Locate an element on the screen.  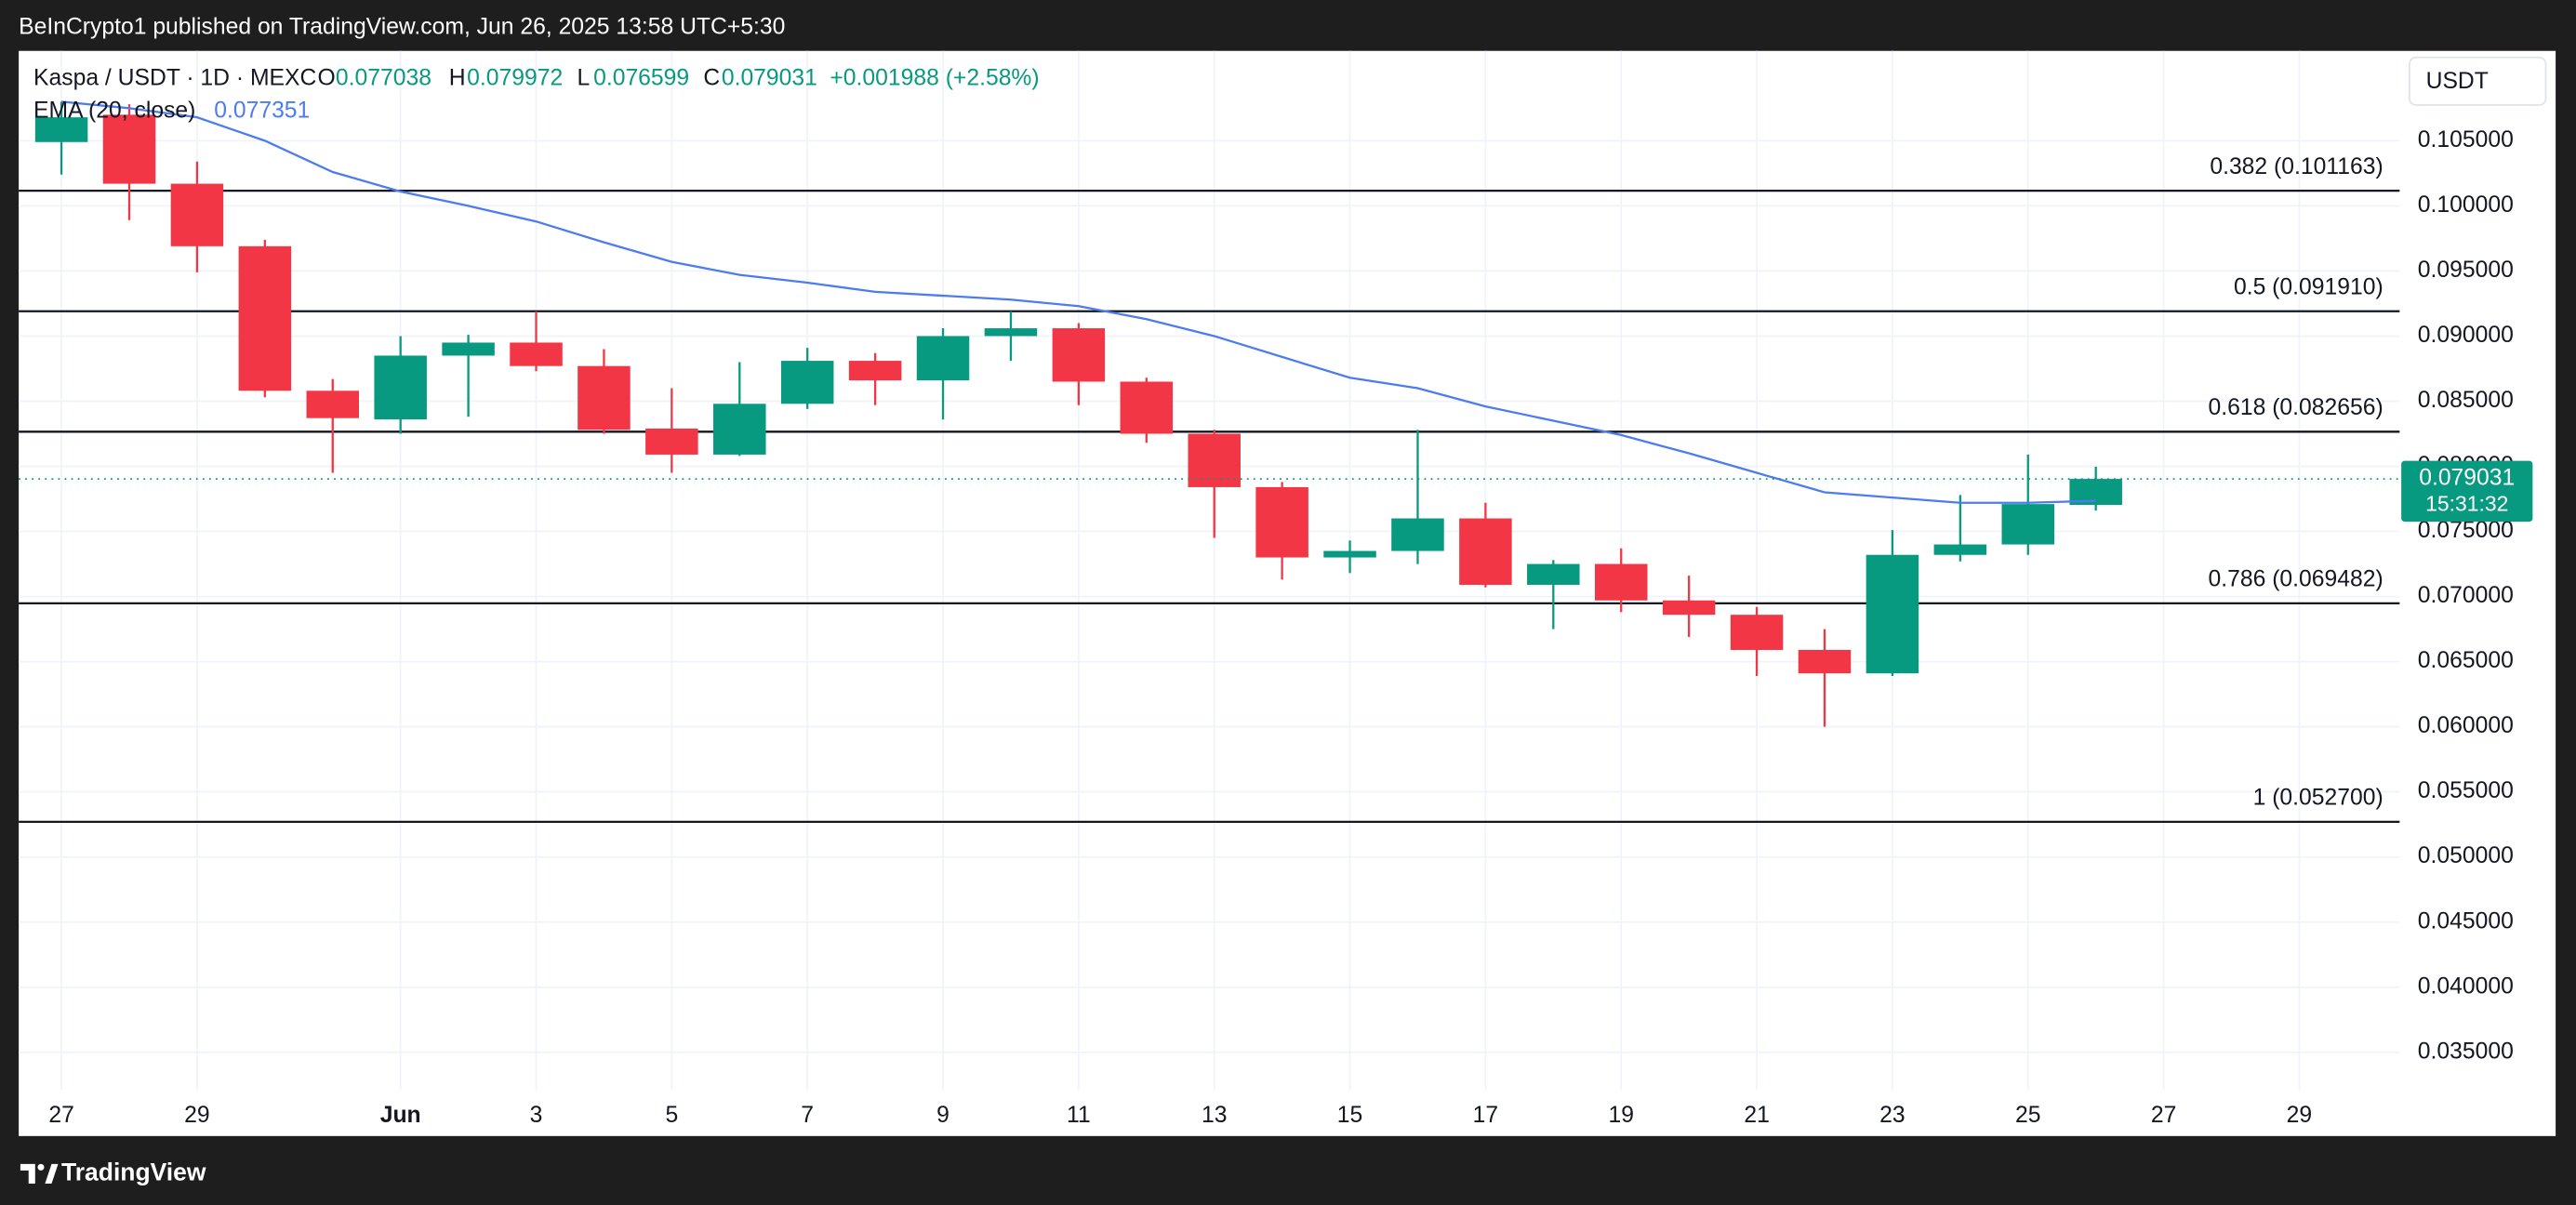
currency-box is located at coordinates (2478, 81).